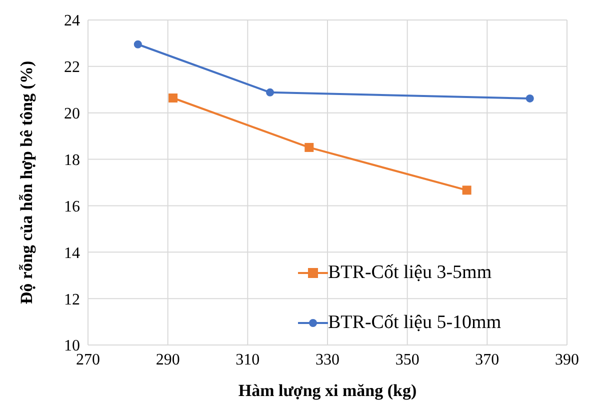 This screenshot has width=593, height=418. Describe the element at coordinates (72, 160) in the screenshot. I see `y-tick-label: 18` at that location.